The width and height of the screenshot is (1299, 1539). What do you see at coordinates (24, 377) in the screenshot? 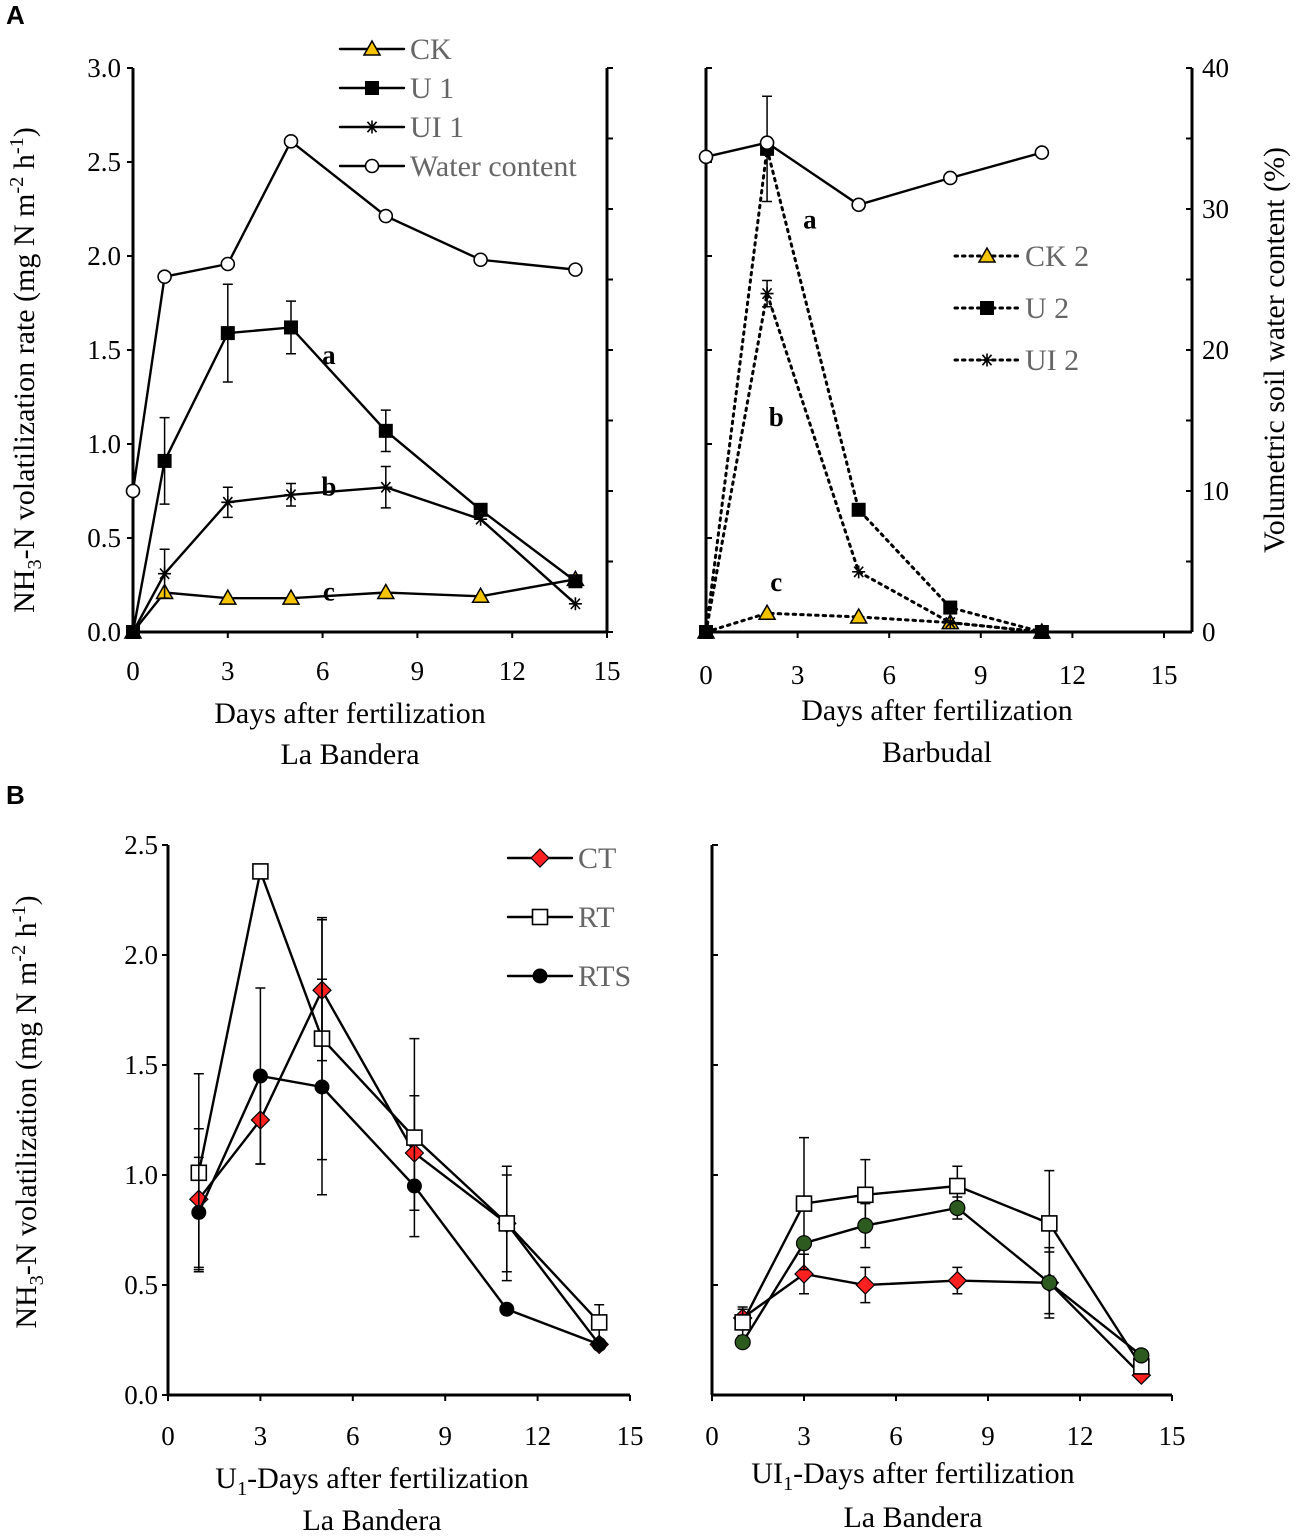
I see `y-axis-label-part: -N volatilization rate (mg N m` at bounding box center [24, 377].